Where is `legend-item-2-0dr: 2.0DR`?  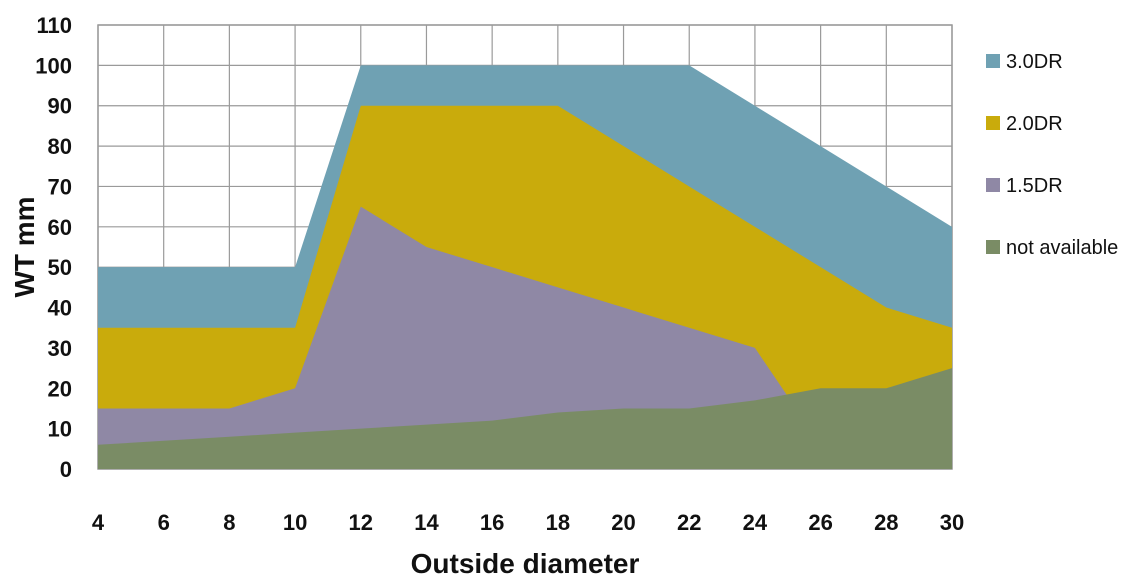
legend-item-2-0dr: 2.0DR is located at coordinates (1024, 124).